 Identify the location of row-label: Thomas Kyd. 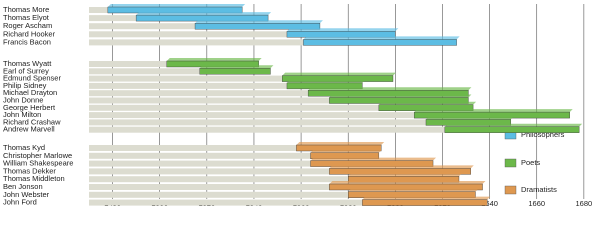
(24, 147).